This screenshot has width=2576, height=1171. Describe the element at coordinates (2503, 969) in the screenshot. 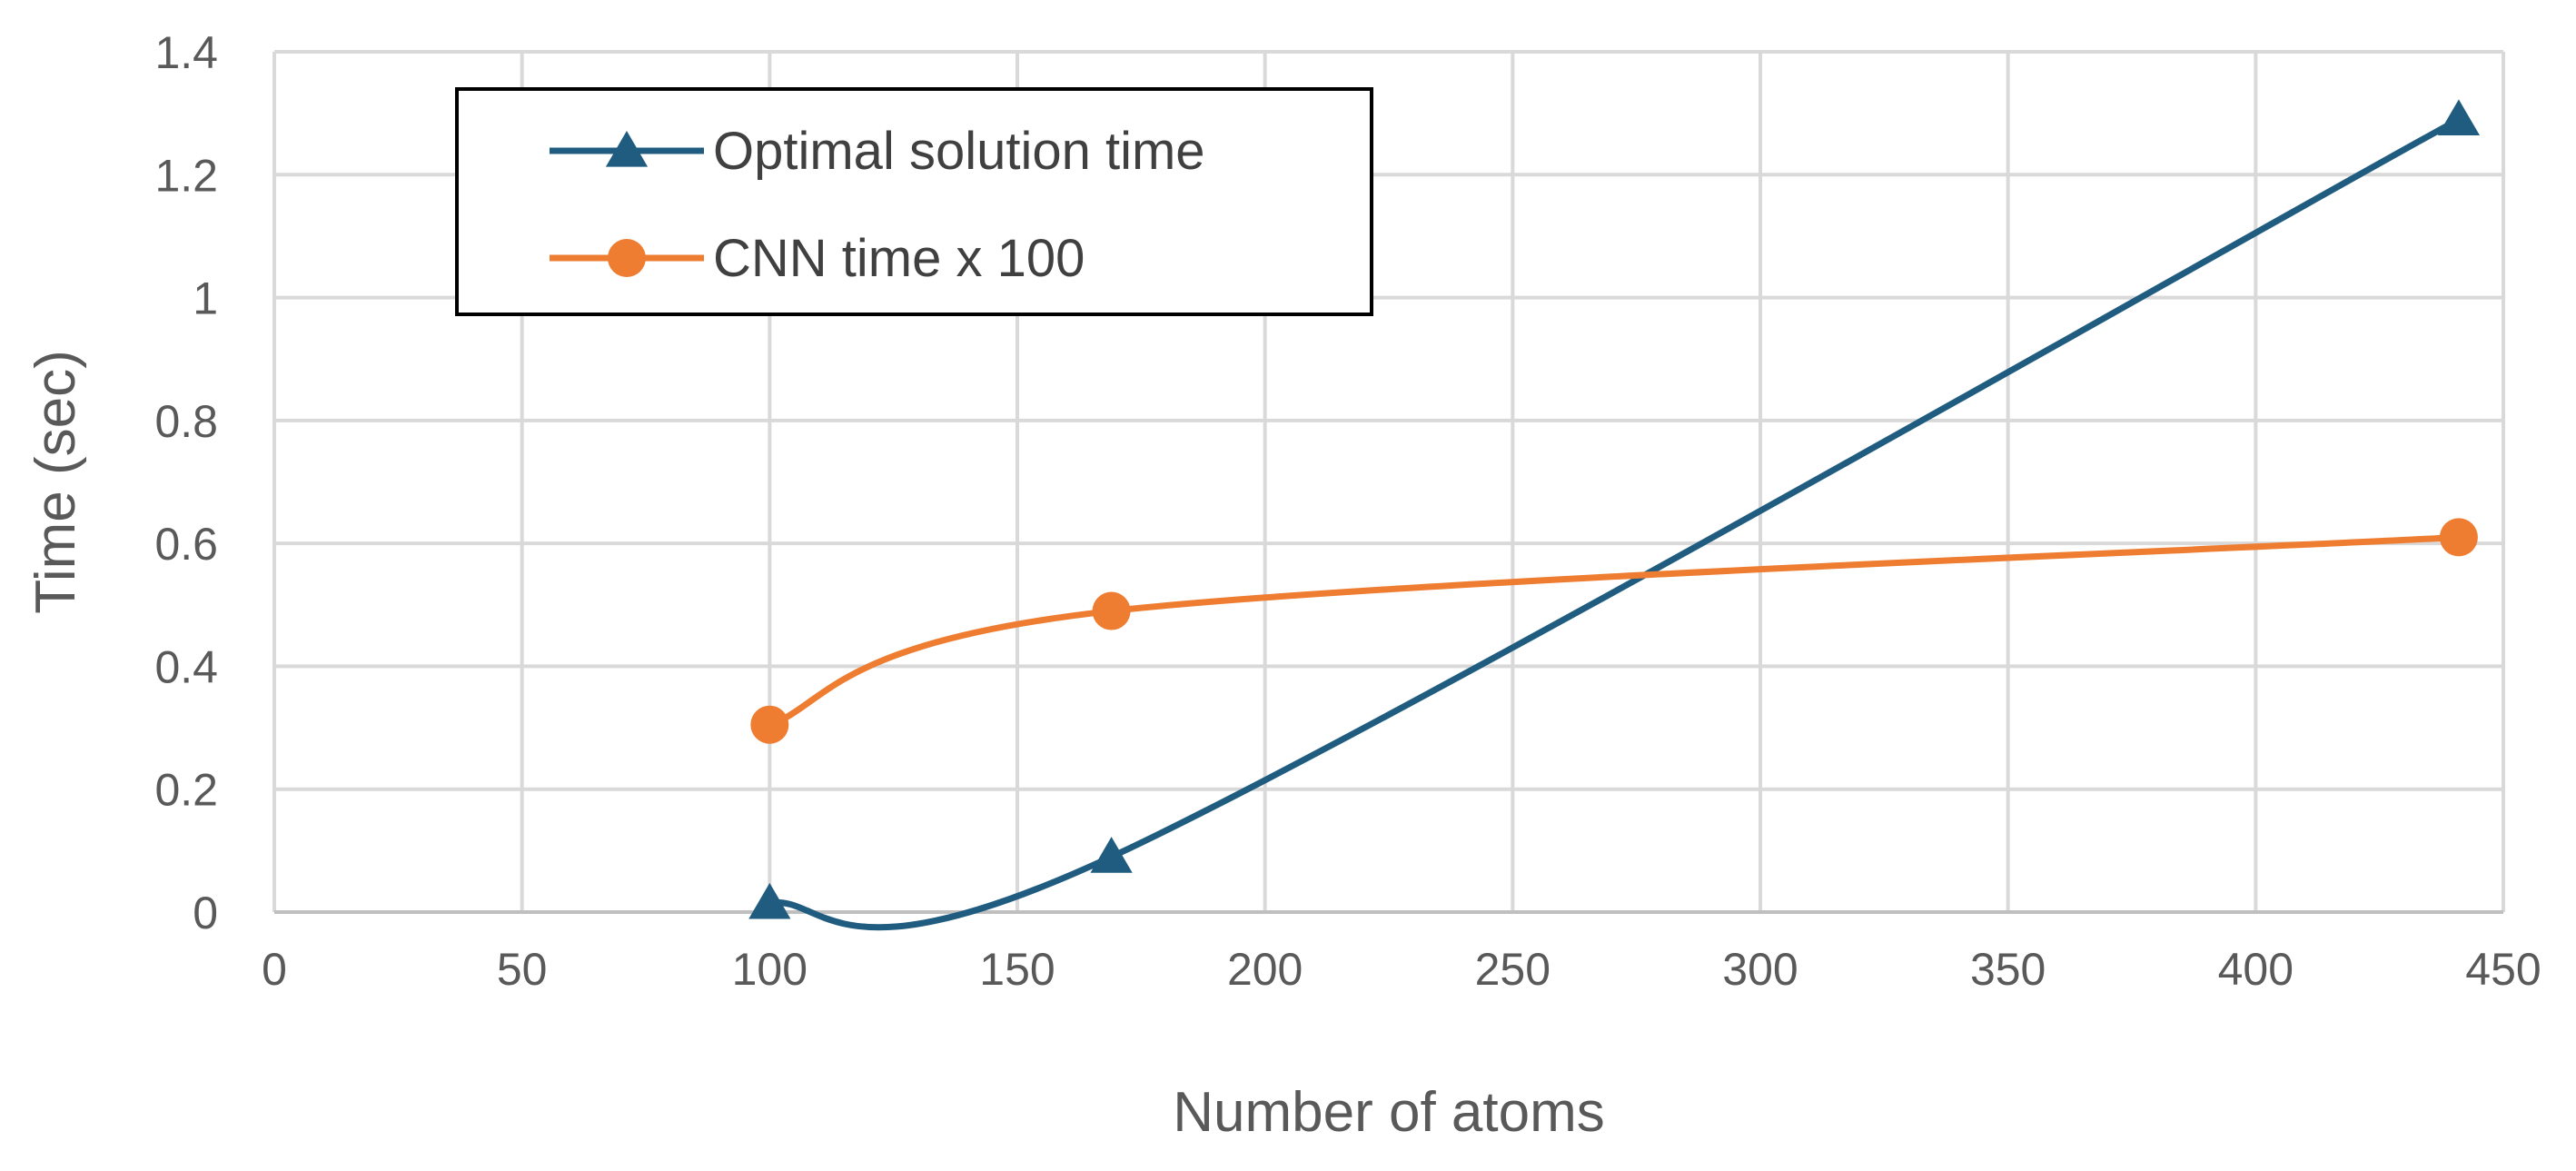

I see `x-tick-label: 450` at that location.